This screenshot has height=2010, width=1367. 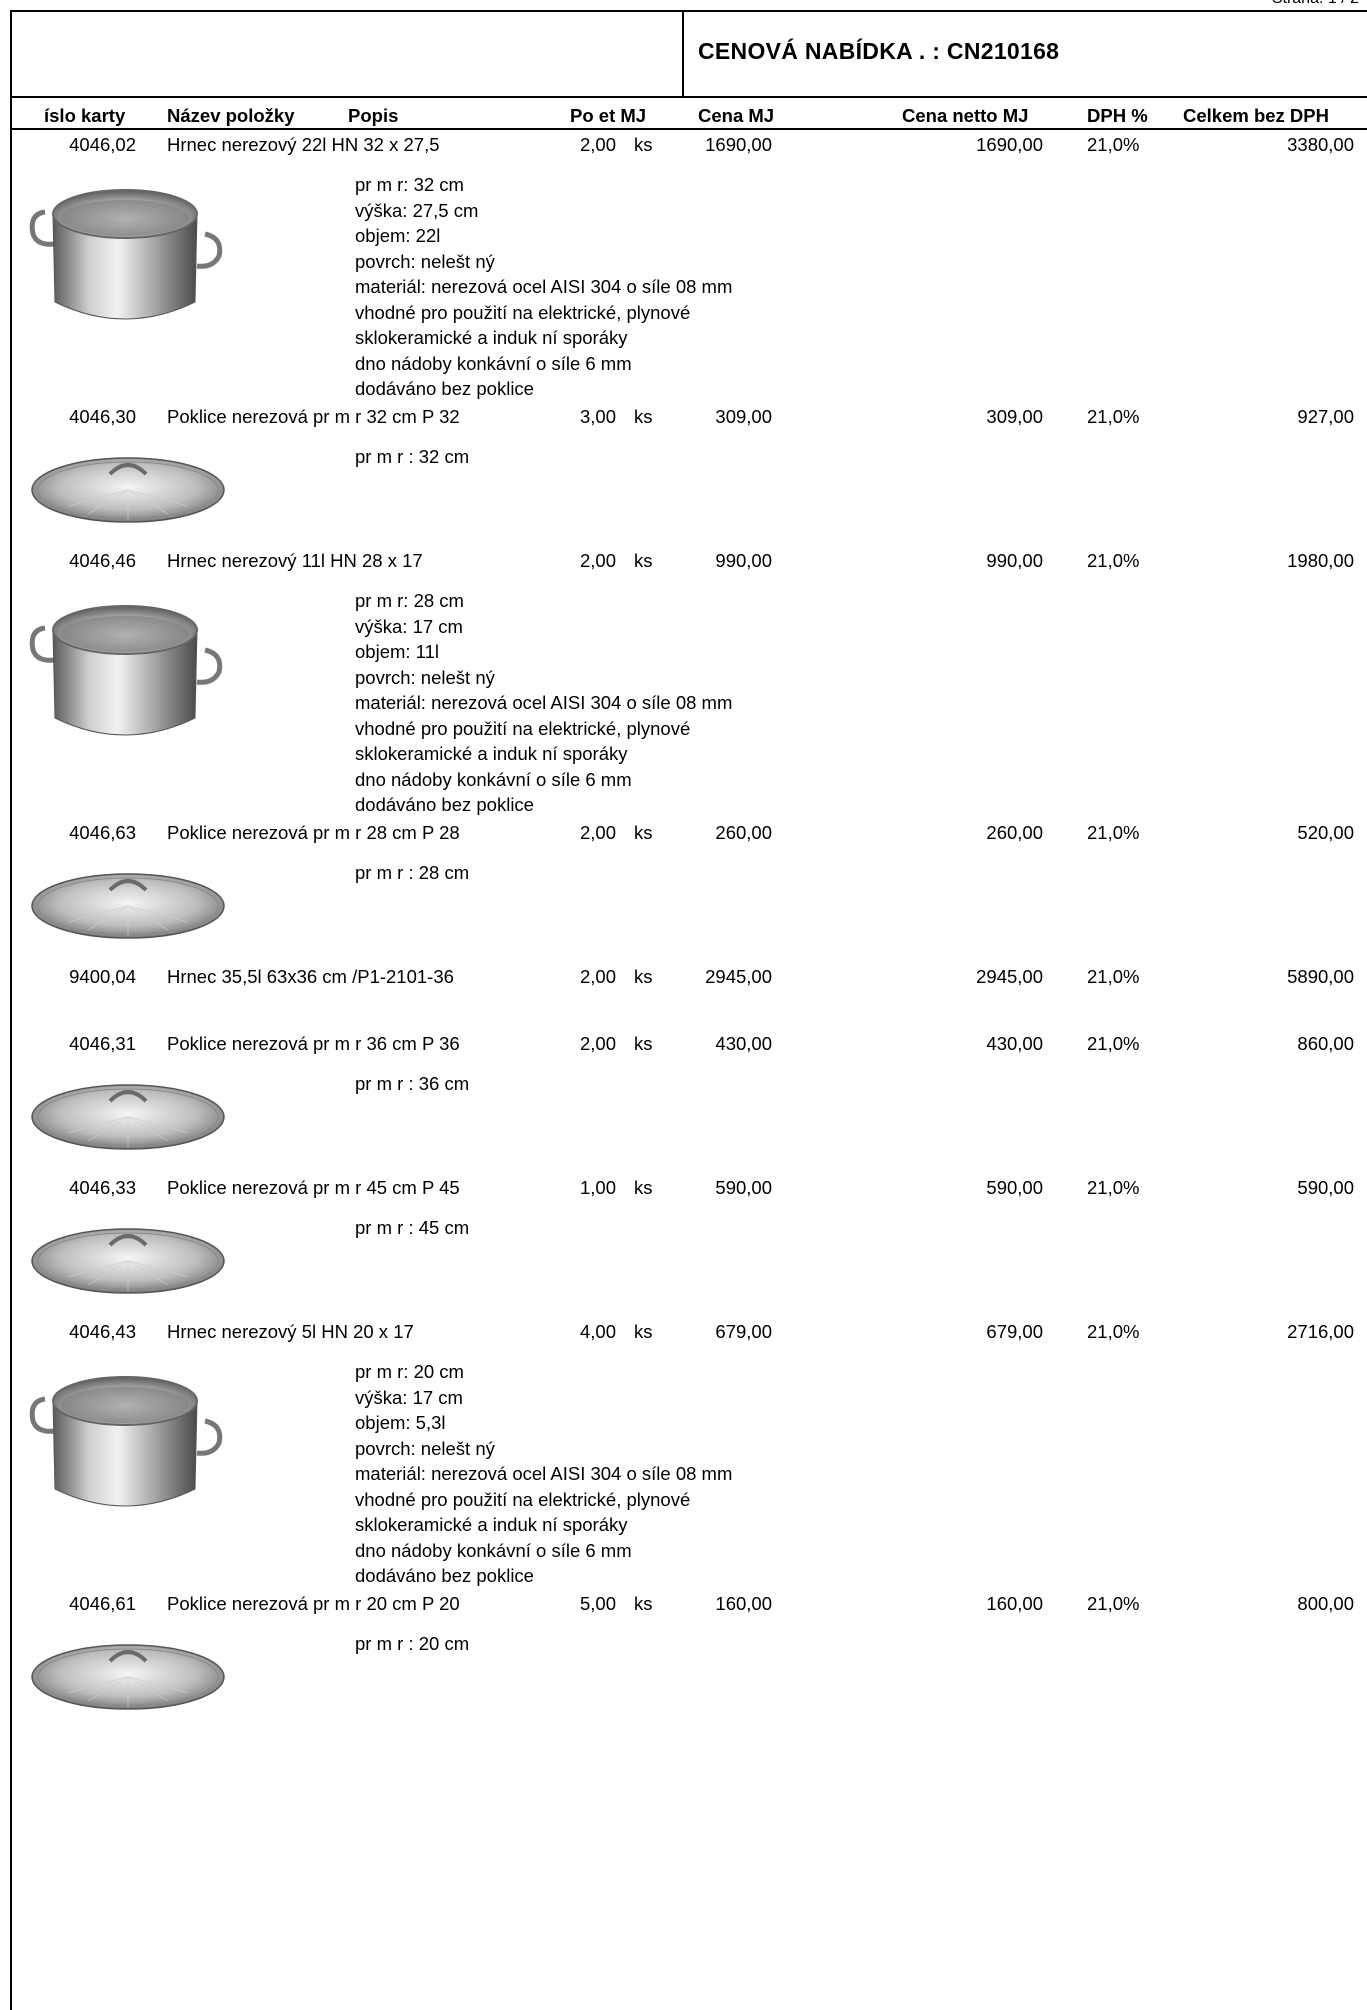 I want to click on row-description: pr m r : 36 cm, so click(x=412, y=1084).